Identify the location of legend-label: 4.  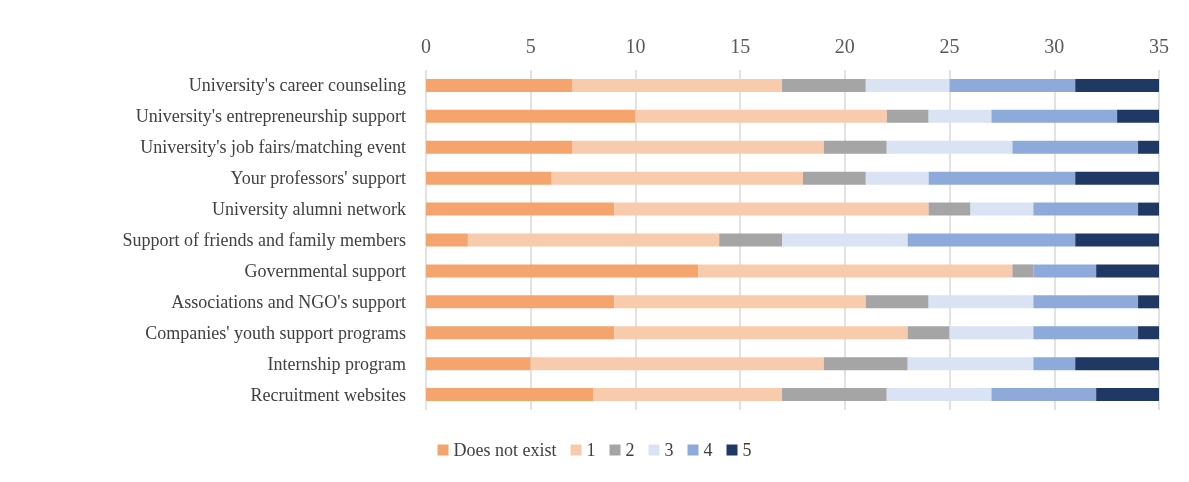
(708, 450).